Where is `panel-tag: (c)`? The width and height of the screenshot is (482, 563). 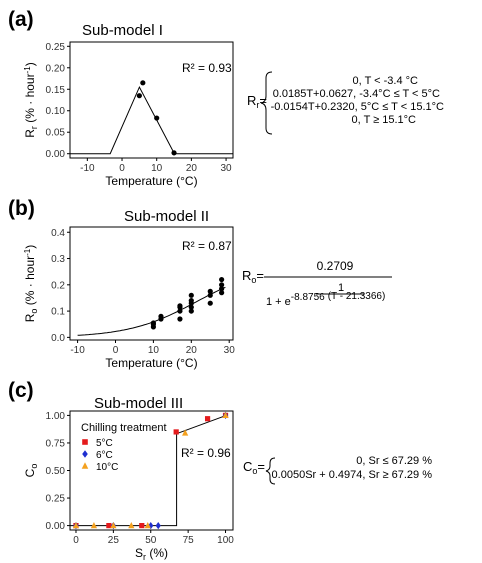
panel-tag: (c) is located at coordinates (21, 390).